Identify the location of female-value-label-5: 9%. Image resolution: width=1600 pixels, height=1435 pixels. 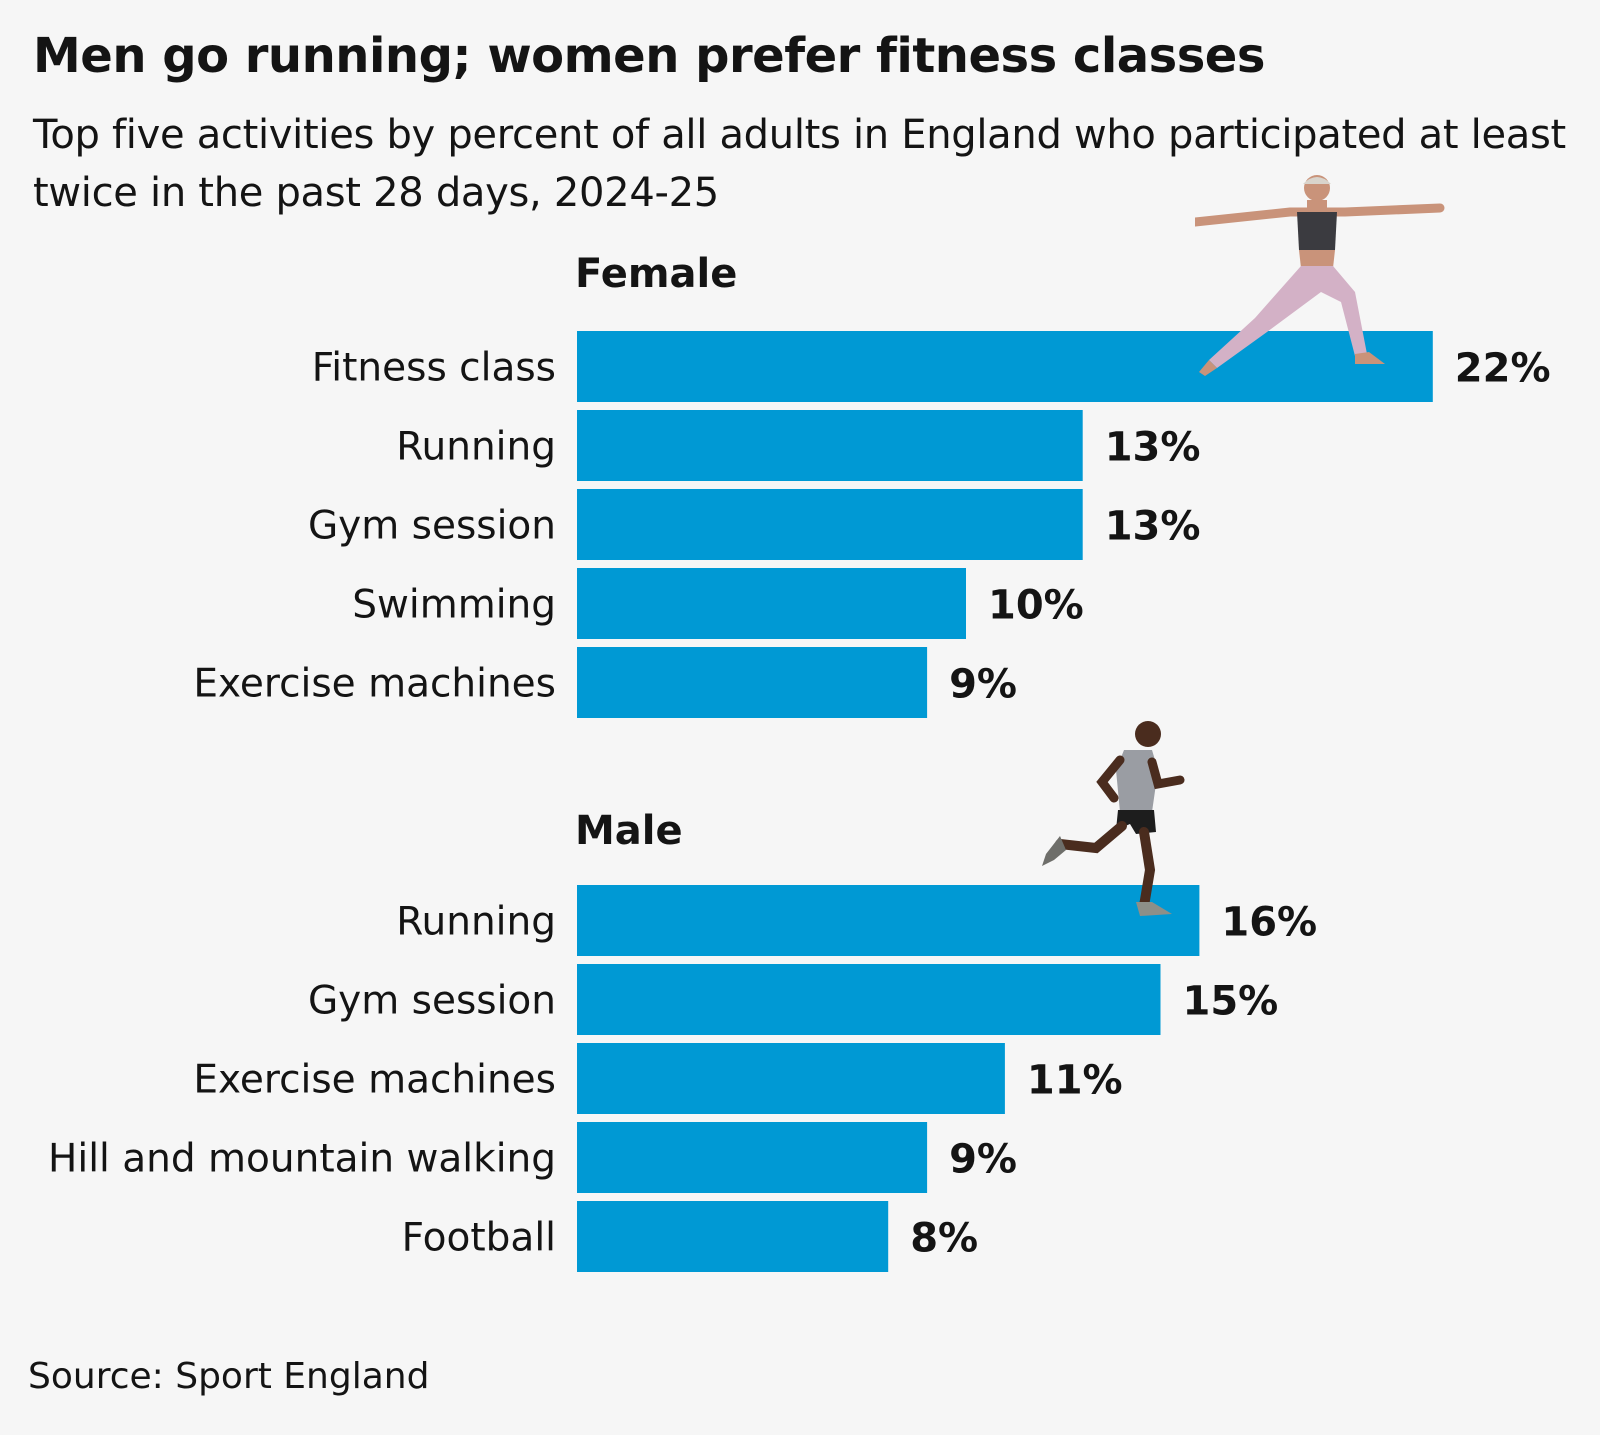
(983, 685).